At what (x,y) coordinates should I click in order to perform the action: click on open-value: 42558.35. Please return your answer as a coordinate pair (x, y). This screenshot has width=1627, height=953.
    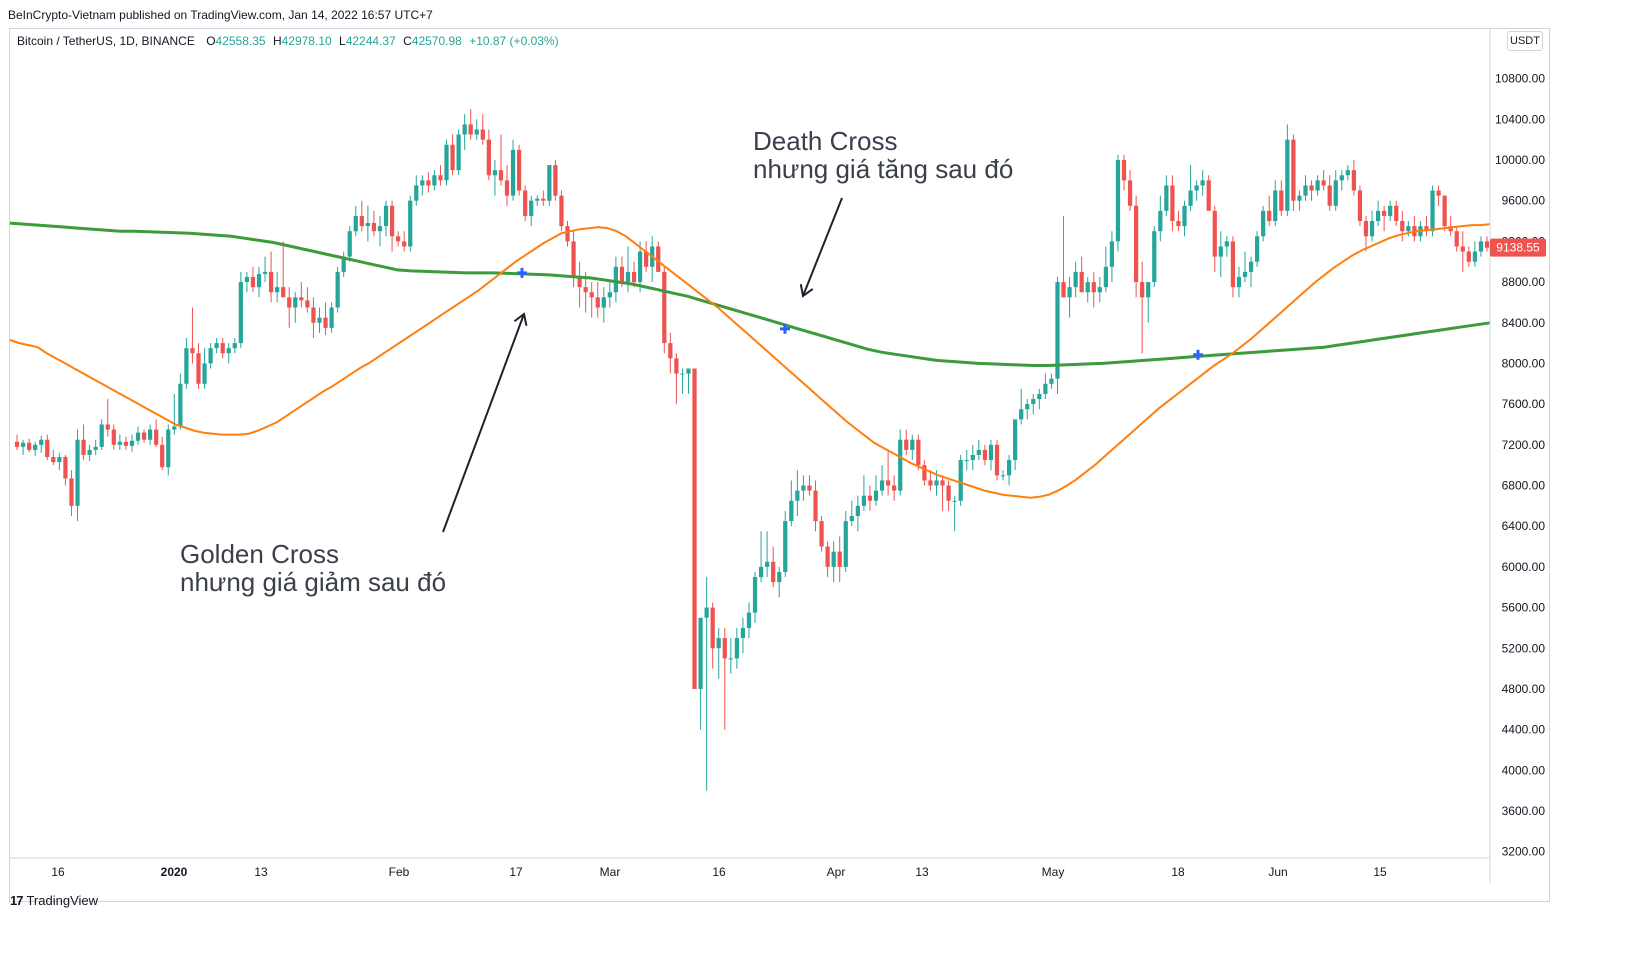
    Looking at the image, I should click on (240, 41).